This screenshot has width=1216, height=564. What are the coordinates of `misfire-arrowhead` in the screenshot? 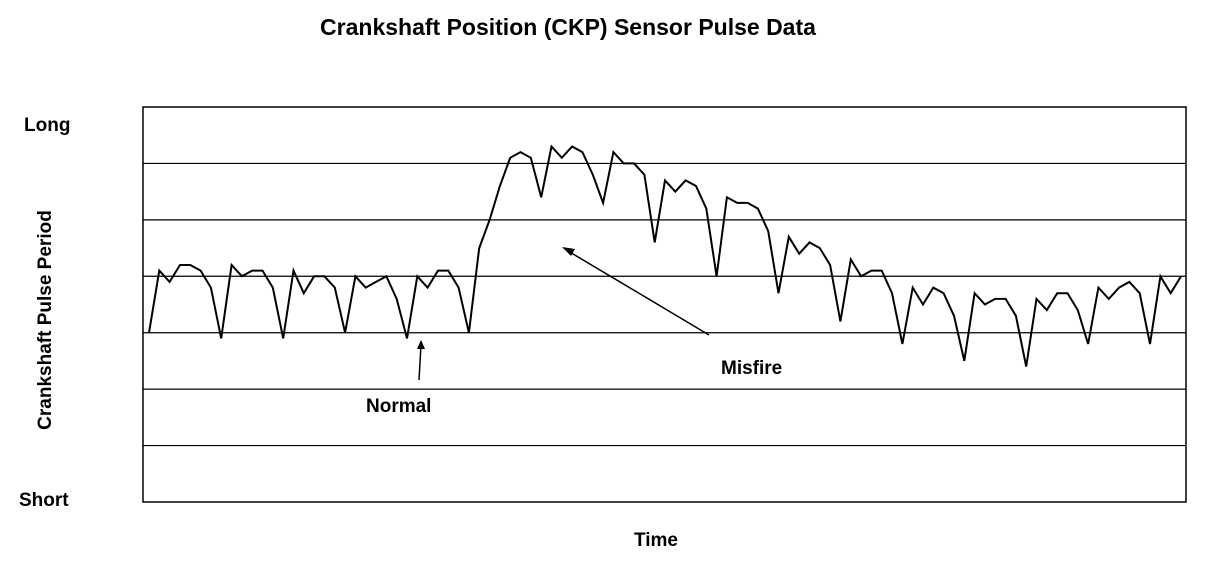 It's located at (568, 251).